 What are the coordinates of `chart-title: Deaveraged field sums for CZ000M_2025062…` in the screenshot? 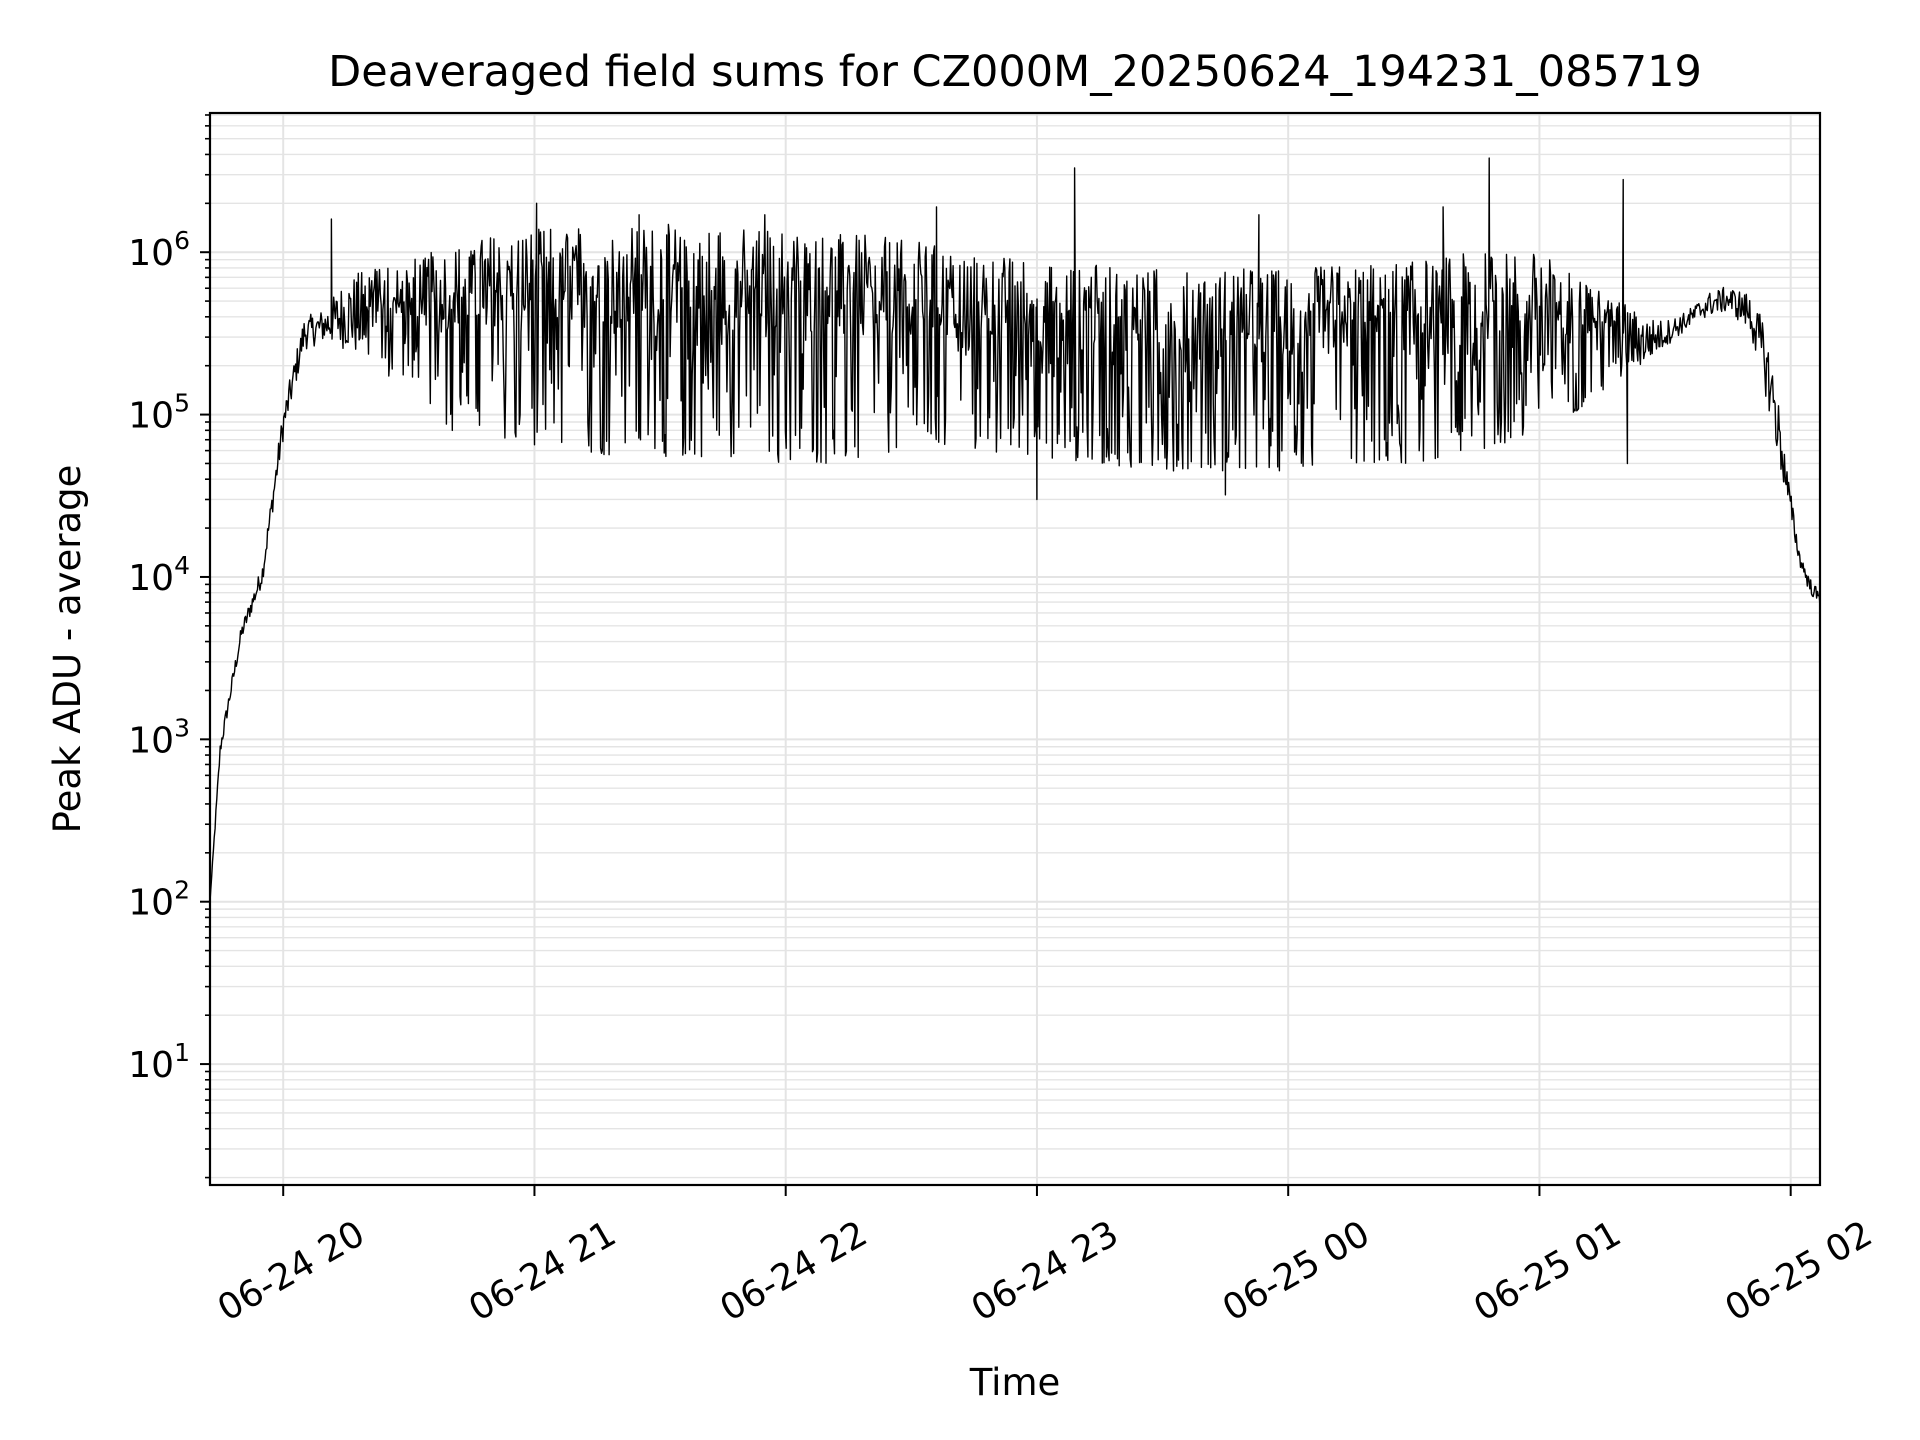 It's located at (1015, 72).